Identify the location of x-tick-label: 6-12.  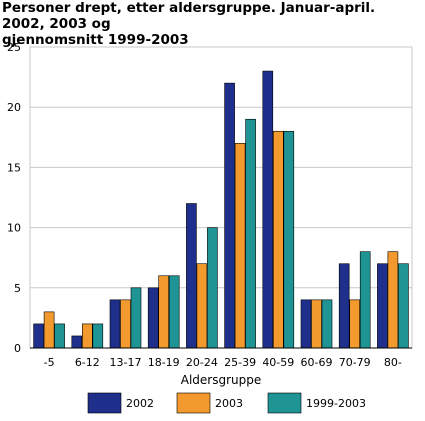
(87, 362).